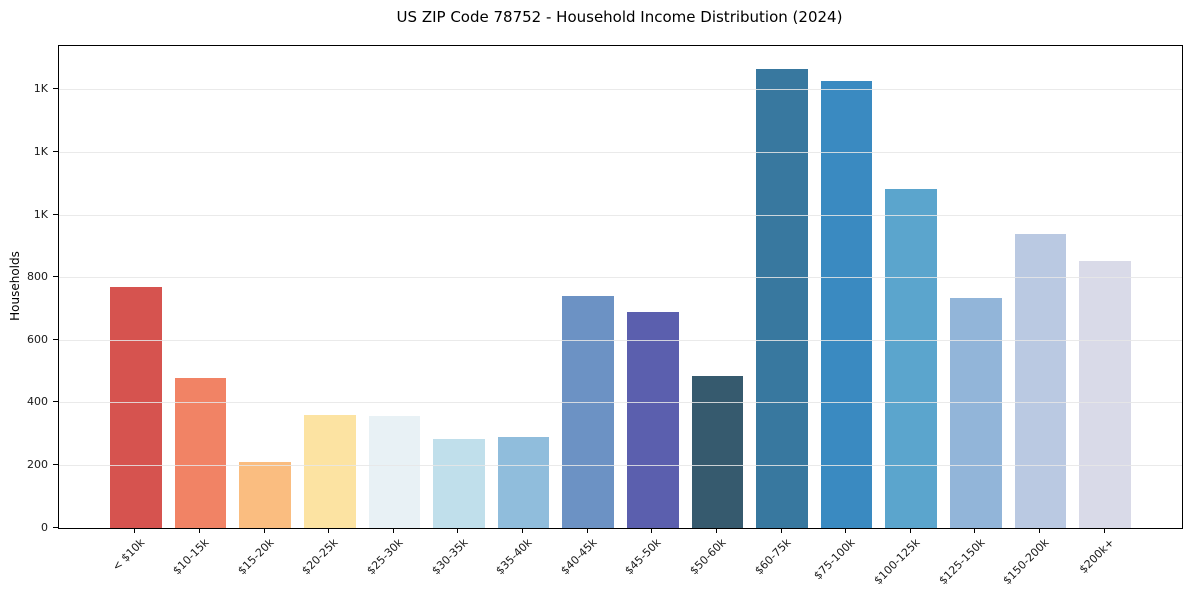  What do you see at coordinates (15, 286) in the screenshot?
I see `y-axis-label: Households` at bounding box center [15, 286].